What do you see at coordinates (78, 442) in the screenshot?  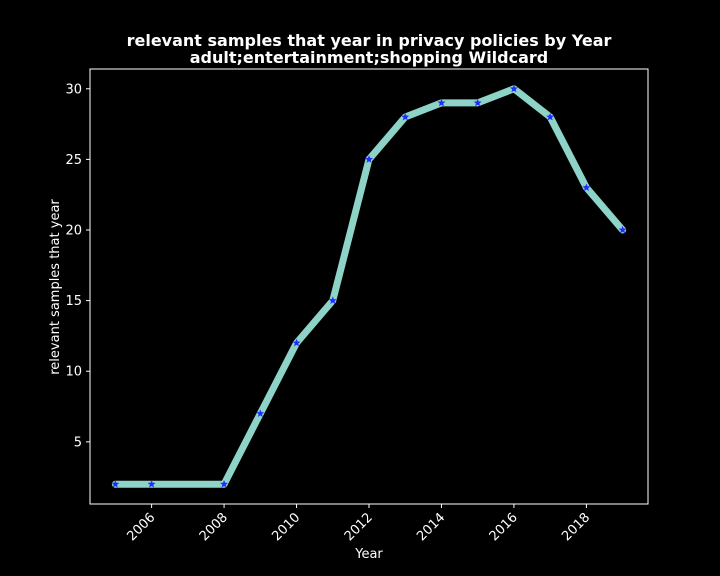 I see `y-tick-label: 5` at bounding box center [78, 442].